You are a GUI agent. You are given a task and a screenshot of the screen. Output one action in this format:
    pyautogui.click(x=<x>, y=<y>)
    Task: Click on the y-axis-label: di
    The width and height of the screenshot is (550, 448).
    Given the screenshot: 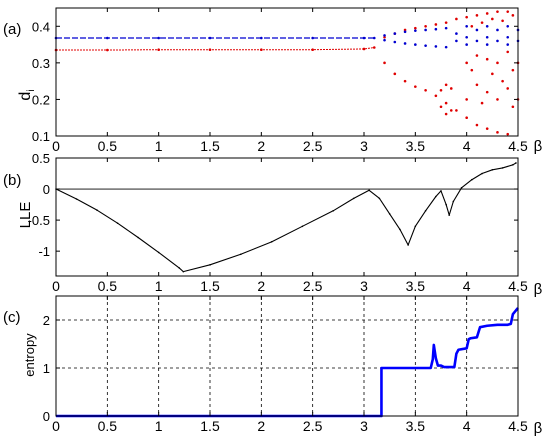 What is the action you would take?
    pyautogui.click(x=27, y=94)
    